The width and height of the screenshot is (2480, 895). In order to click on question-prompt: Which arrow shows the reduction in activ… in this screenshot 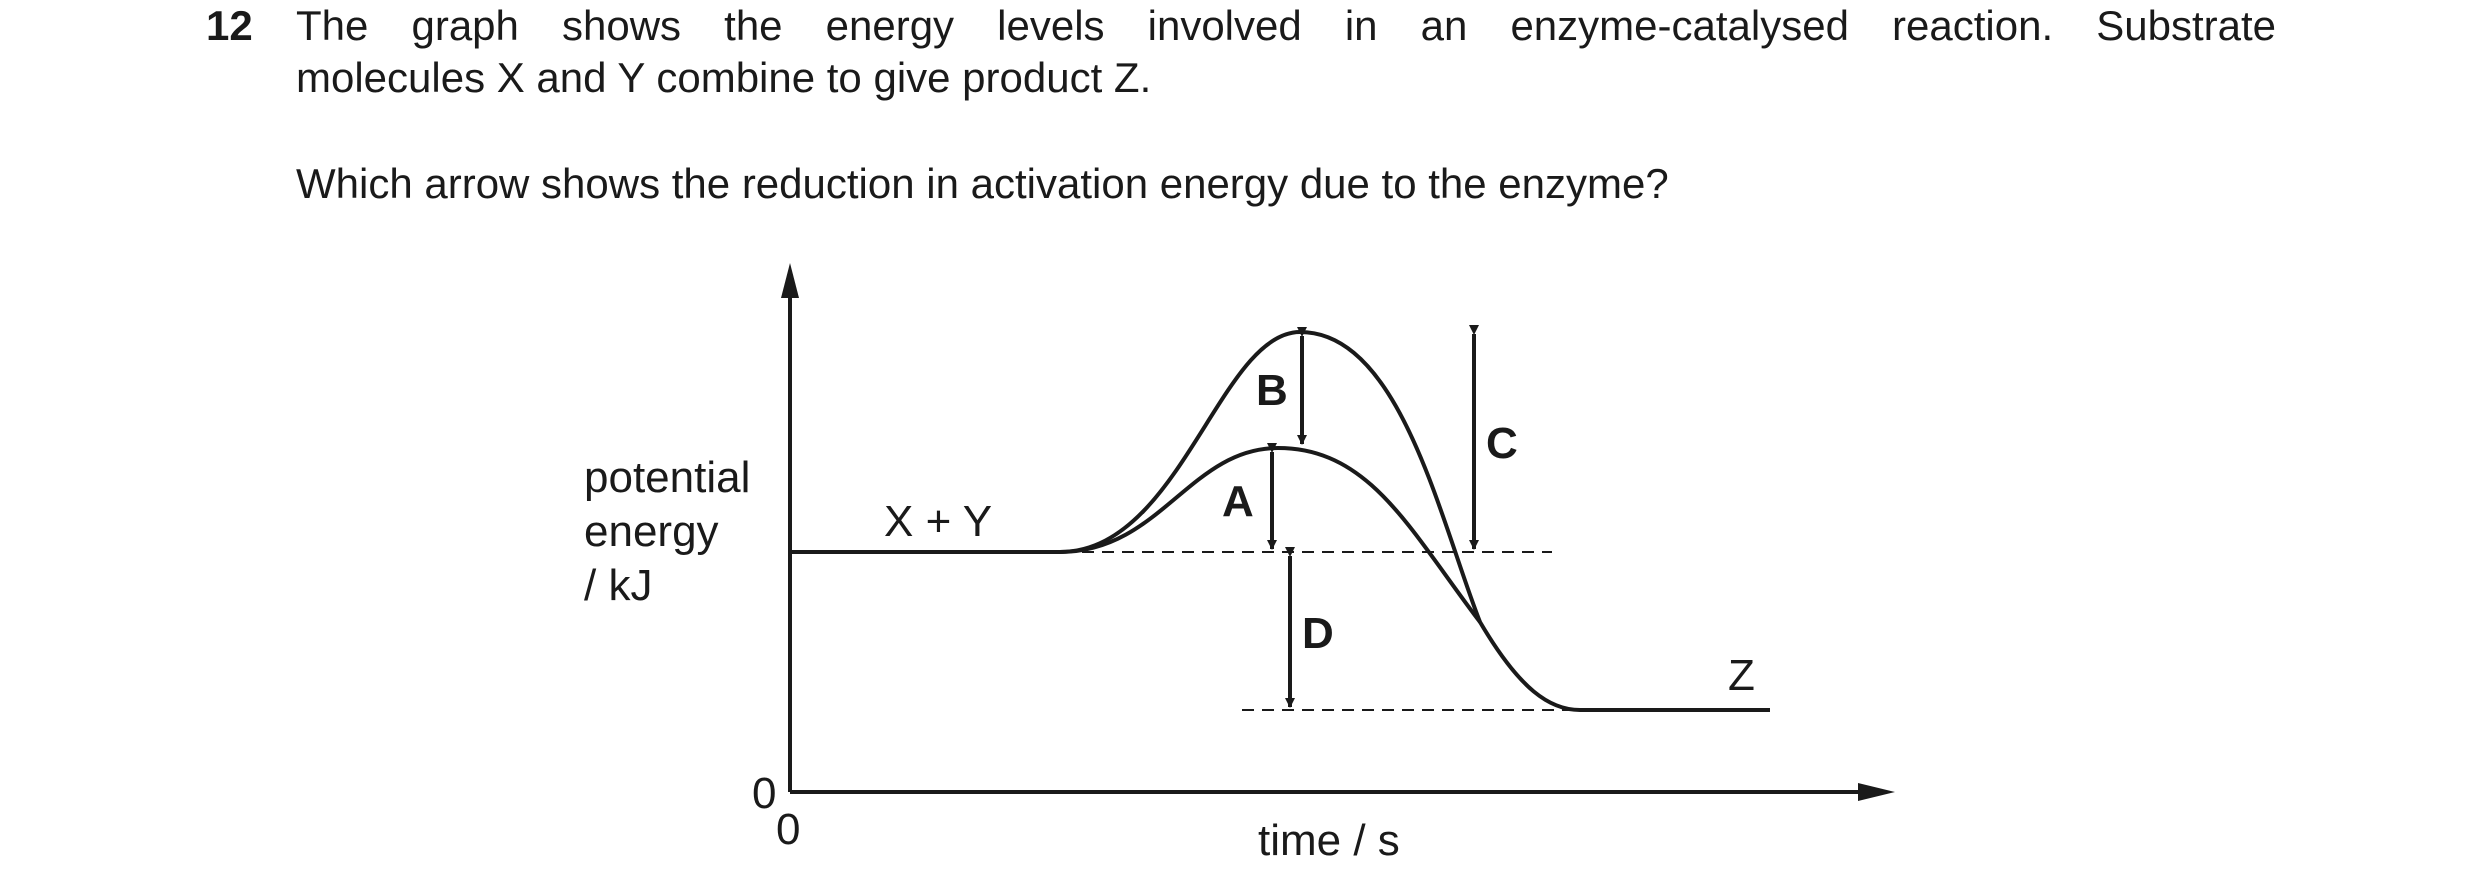, I will do `click(982, 183)`.